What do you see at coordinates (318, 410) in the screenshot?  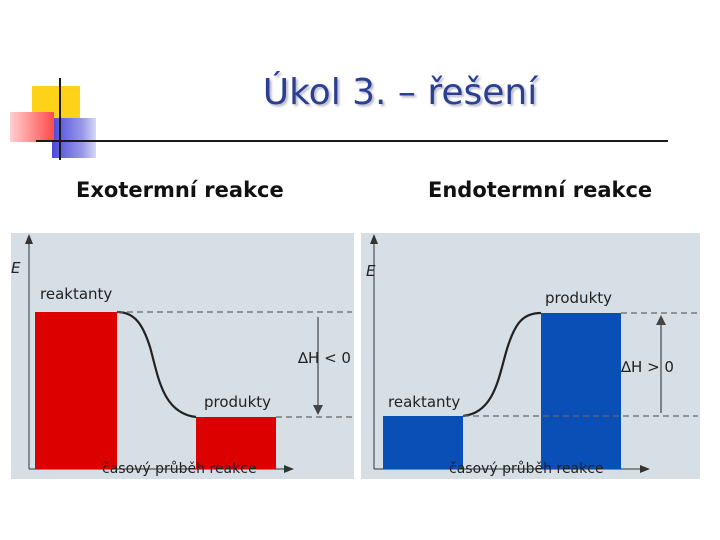 I see `exo-delta-arrowhead` at bounding box center [318, 410].